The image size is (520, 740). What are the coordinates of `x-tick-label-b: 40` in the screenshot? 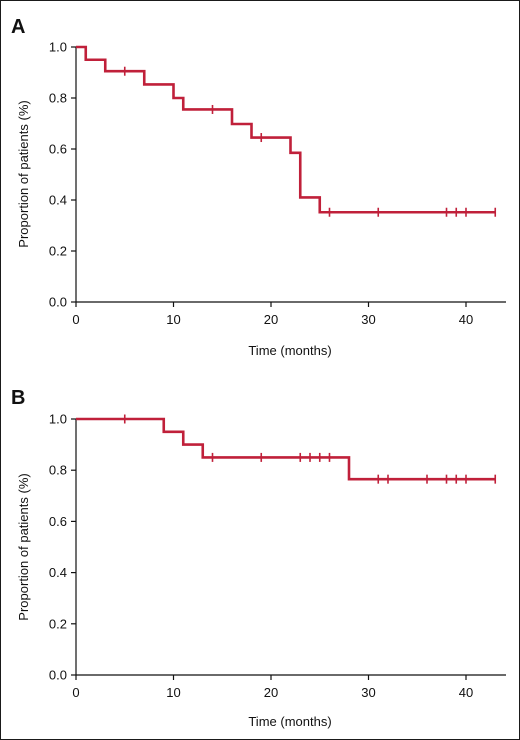 It's located at (466, 692).